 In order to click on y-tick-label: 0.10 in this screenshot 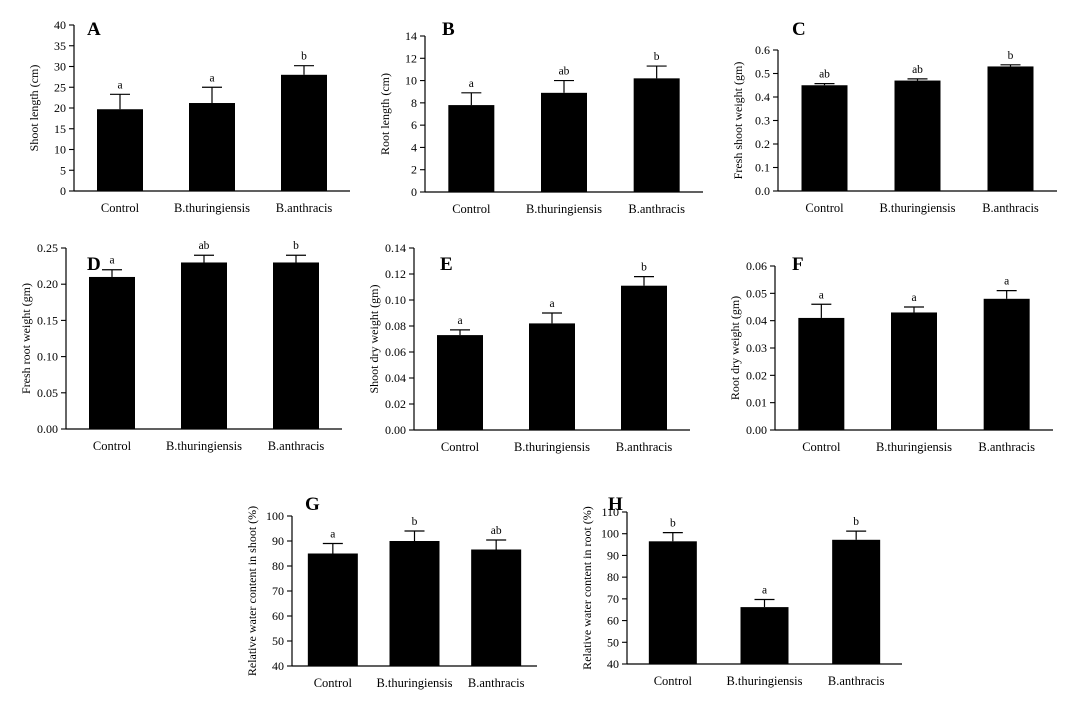, I will do `click(395, 300)`.